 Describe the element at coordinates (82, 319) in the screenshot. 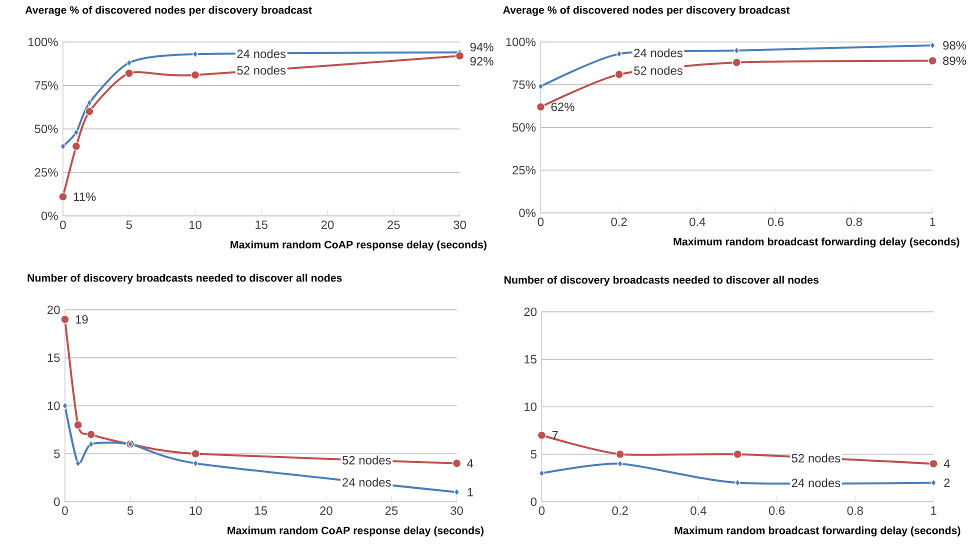

I see `data-label: 19` at that location.